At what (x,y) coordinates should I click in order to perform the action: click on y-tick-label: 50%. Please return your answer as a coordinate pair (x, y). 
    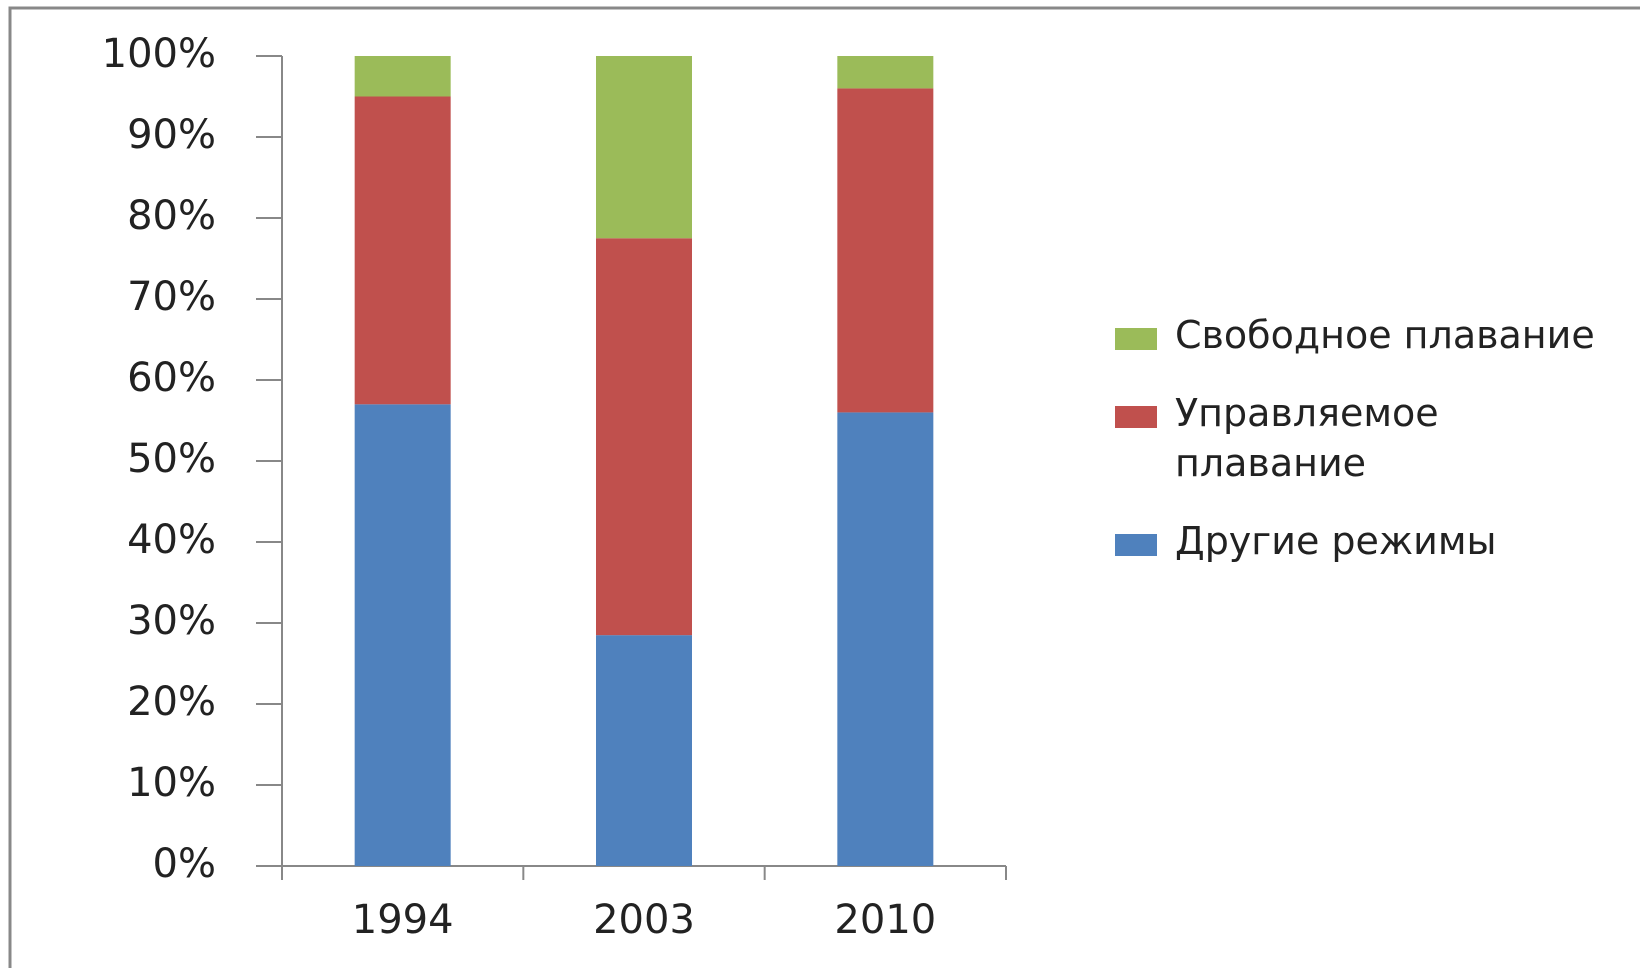
    Looking at the image, I should click on (171, 459).